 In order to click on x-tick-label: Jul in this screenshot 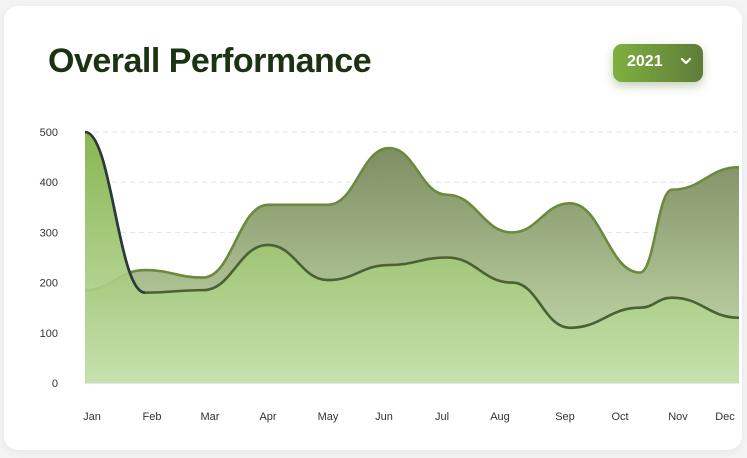, I will do `click(442, 417)`.